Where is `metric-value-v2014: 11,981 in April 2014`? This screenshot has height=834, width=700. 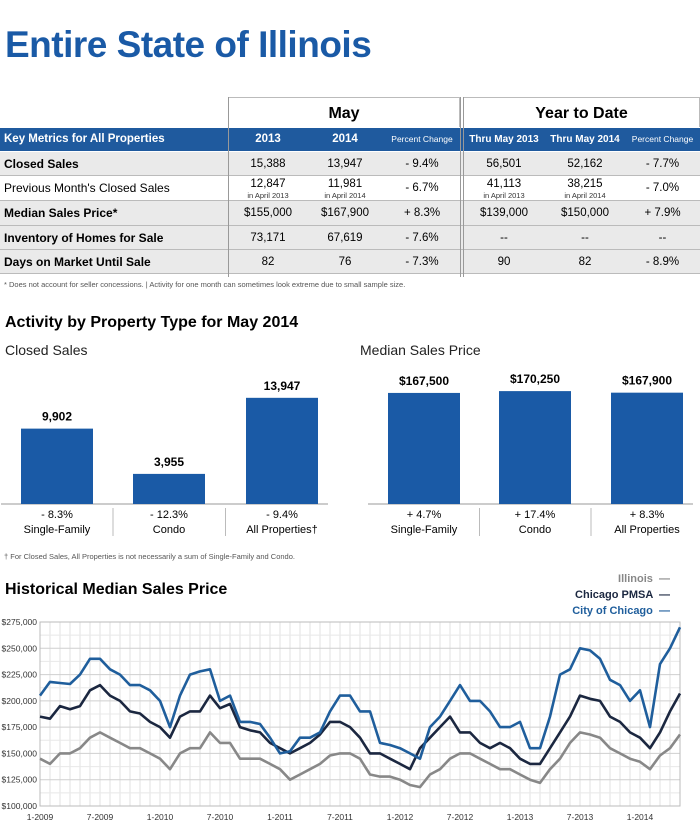 metric-value-v2014: 11,981 in April 2014 is located at coordinates (345, 190).